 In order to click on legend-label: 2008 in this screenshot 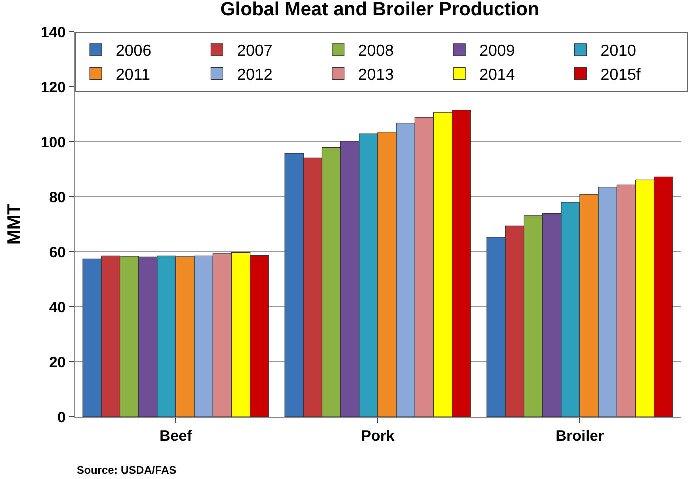, I will do `click(376, 51)`.